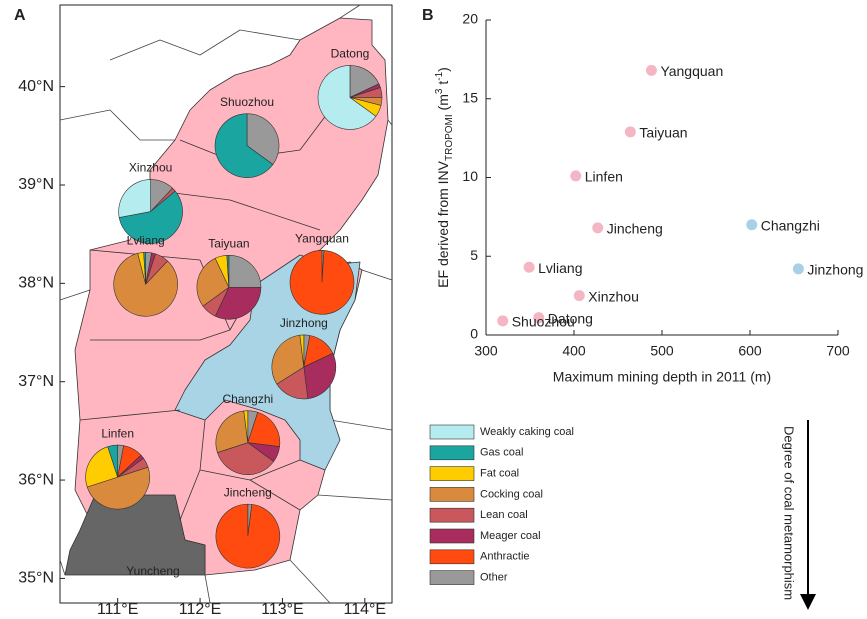 The width and height of the screenshot is (867, 619). I want to click on point-label: Shuozhou, so click(543, 322).